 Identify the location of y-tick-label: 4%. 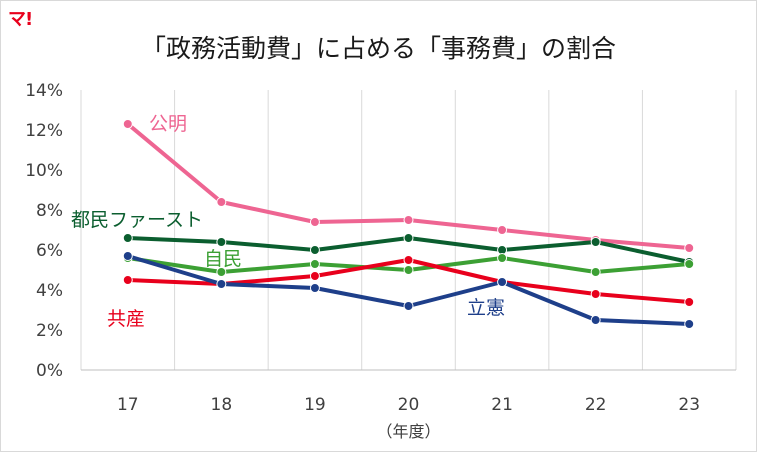
(49, 291).